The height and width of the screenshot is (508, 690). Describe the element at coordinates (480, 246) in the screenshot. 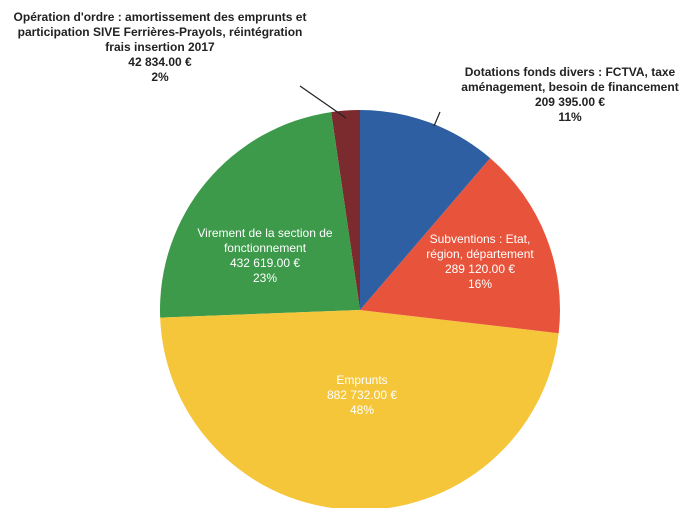

I see `category-label: Subventions : Etat, région, département` at that location.